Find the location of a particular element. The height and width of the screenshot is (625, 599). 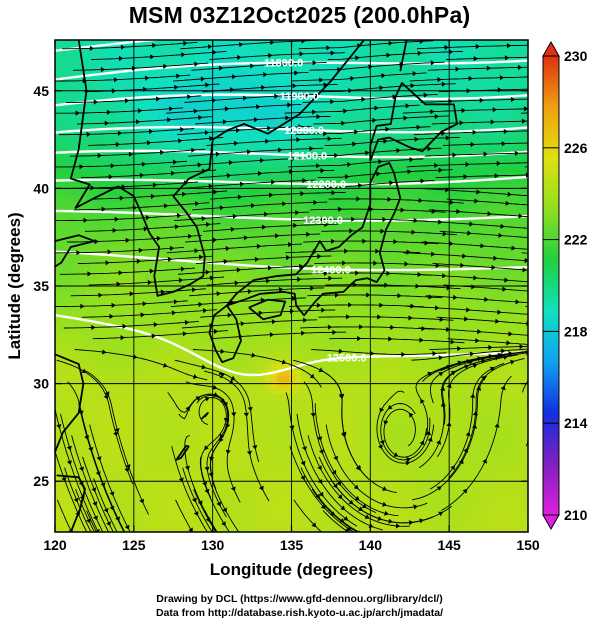

colorbar-max-triangle is located at coordinates (551, 48).